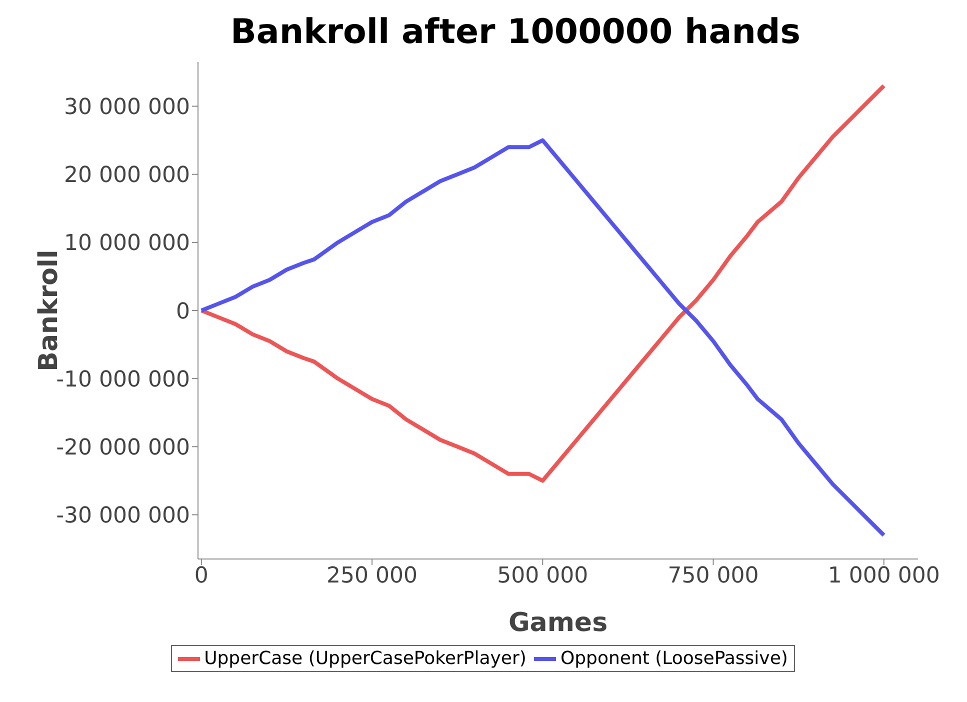 This screenshot has height=702, width=967. I want to click on y-tick-label: 30 000 000, so click(127, 107).